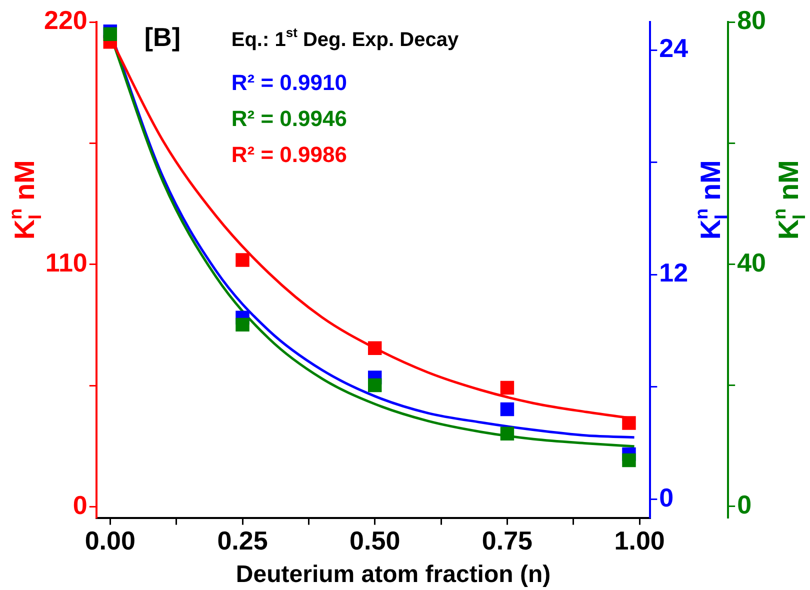 The image size is (810, 590). Describe the element at coordinates (789, 200) in the screenshot. I see `y3-axis-title: KIn nM` at that location.